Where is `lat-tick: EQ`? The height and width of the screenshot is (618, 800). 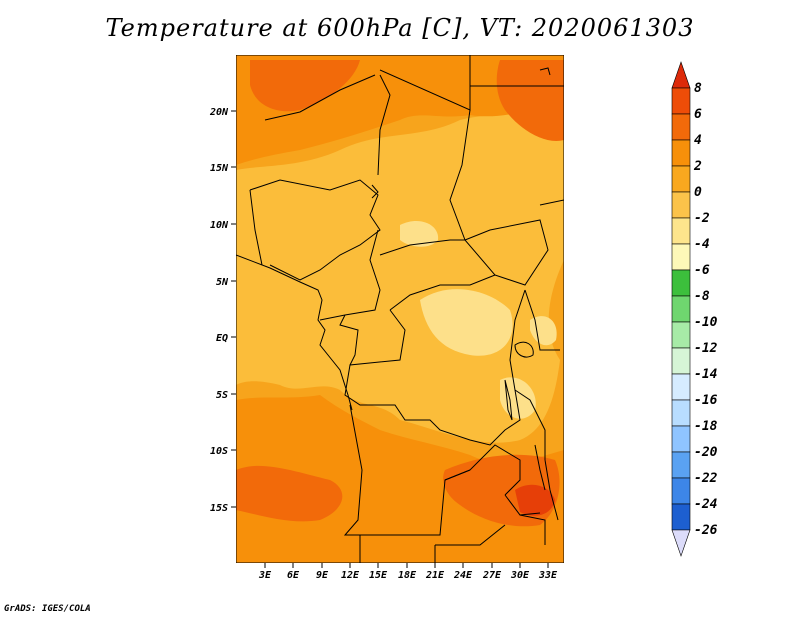
lat-tick: EQ is located at coordinates (226, 338).